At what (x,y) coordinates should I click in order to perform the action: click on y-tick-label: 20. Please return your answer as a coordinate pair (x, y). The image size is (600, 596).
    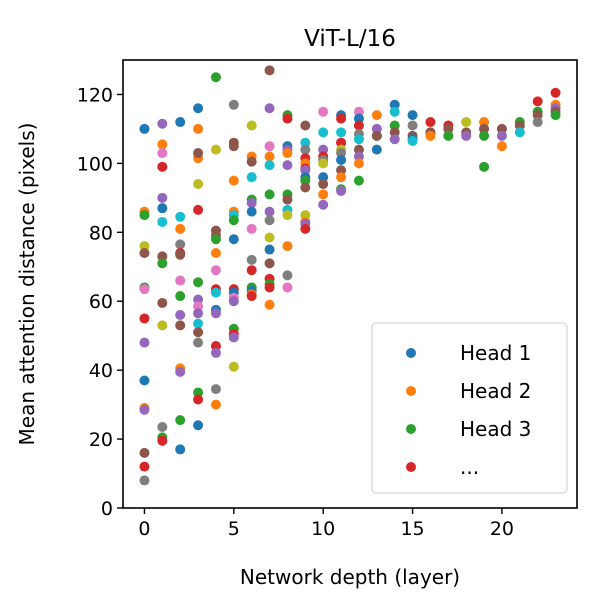
    Looking at the image, I should click on (101, 440).